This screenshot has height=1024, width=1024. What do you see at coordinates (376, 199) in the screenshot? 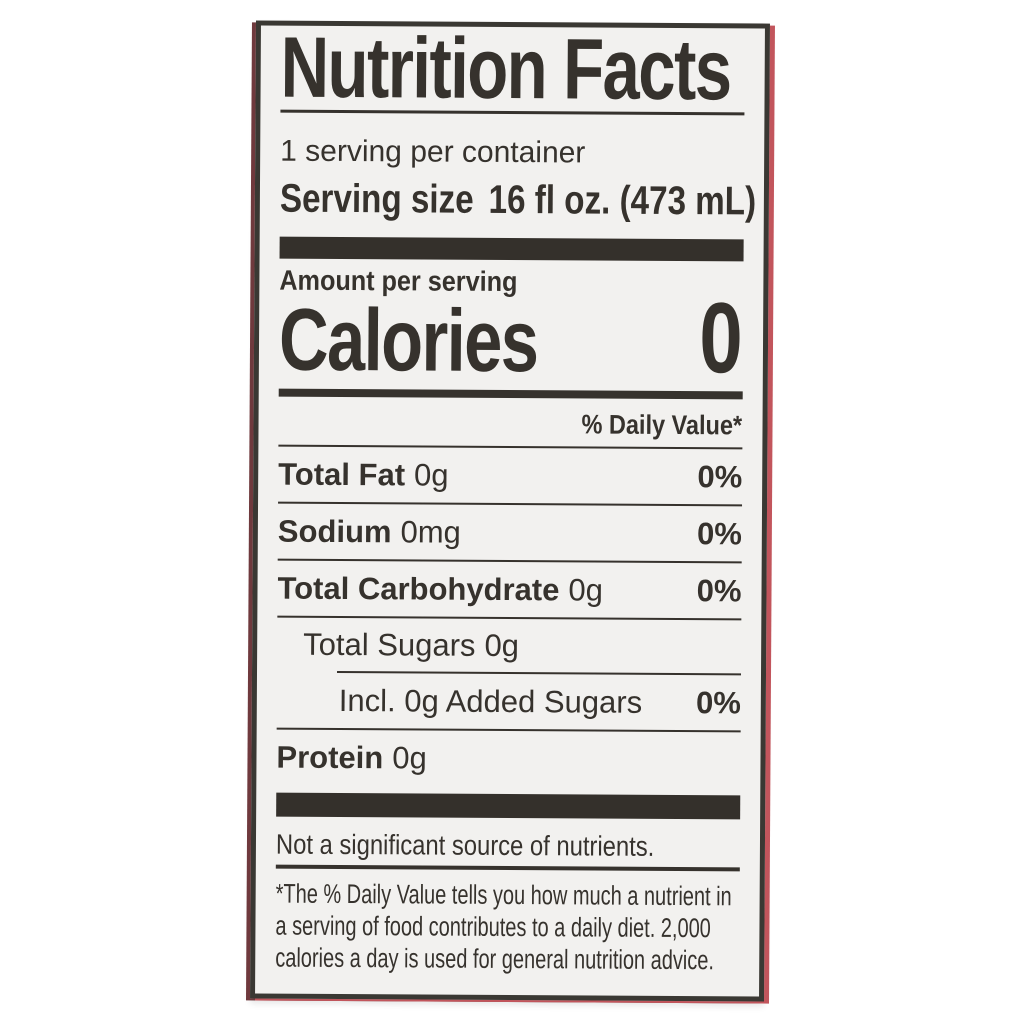
I see `serving-size-label: Serving size` at bounding box center [376, 199].